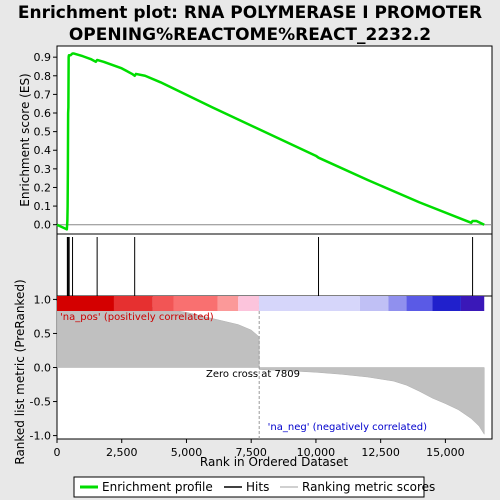 The image size is (500, 500). What do you see at coordinates (43, 225) in the screenshot?
I see `es-y-tick-label-0: 0.0` at bounding box center [43, 225].